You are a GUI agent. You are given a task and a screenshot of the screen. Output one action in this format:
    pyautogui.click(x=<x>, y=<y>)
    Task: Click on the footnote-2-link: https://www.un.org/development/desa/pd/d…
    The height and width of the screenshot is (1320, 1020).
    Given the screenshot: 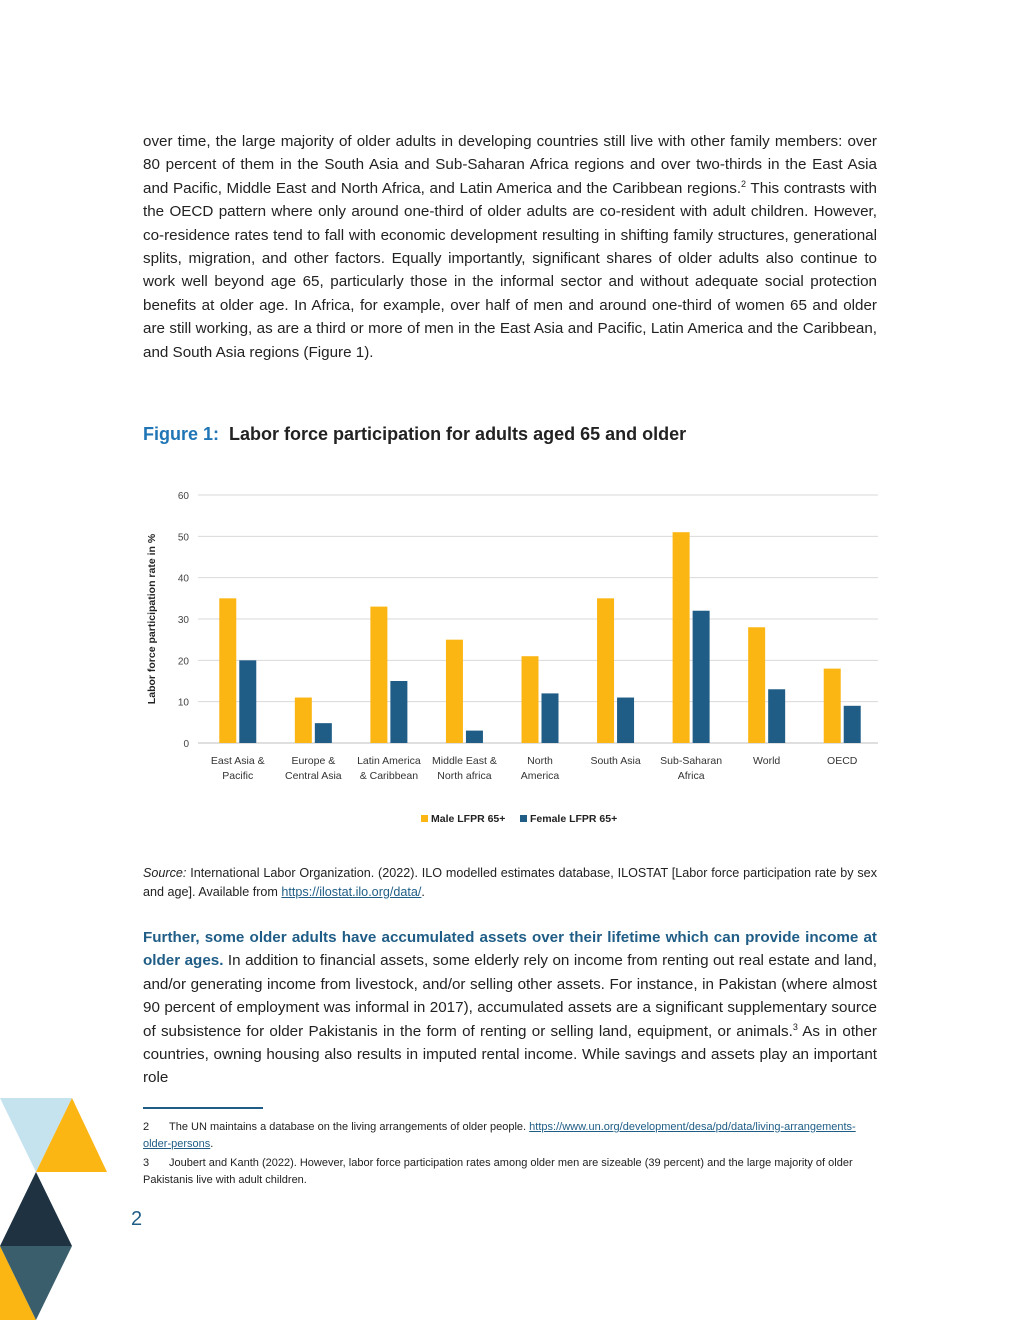 What is the action you would take?
    pyautogui.click(x=499, y=1135)
    